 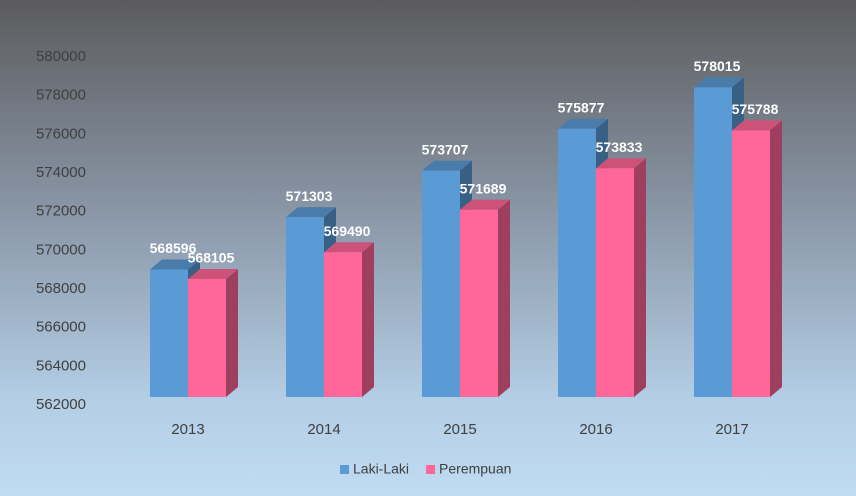 I want to click on data-label: 573707, so click(x=445, y=149).